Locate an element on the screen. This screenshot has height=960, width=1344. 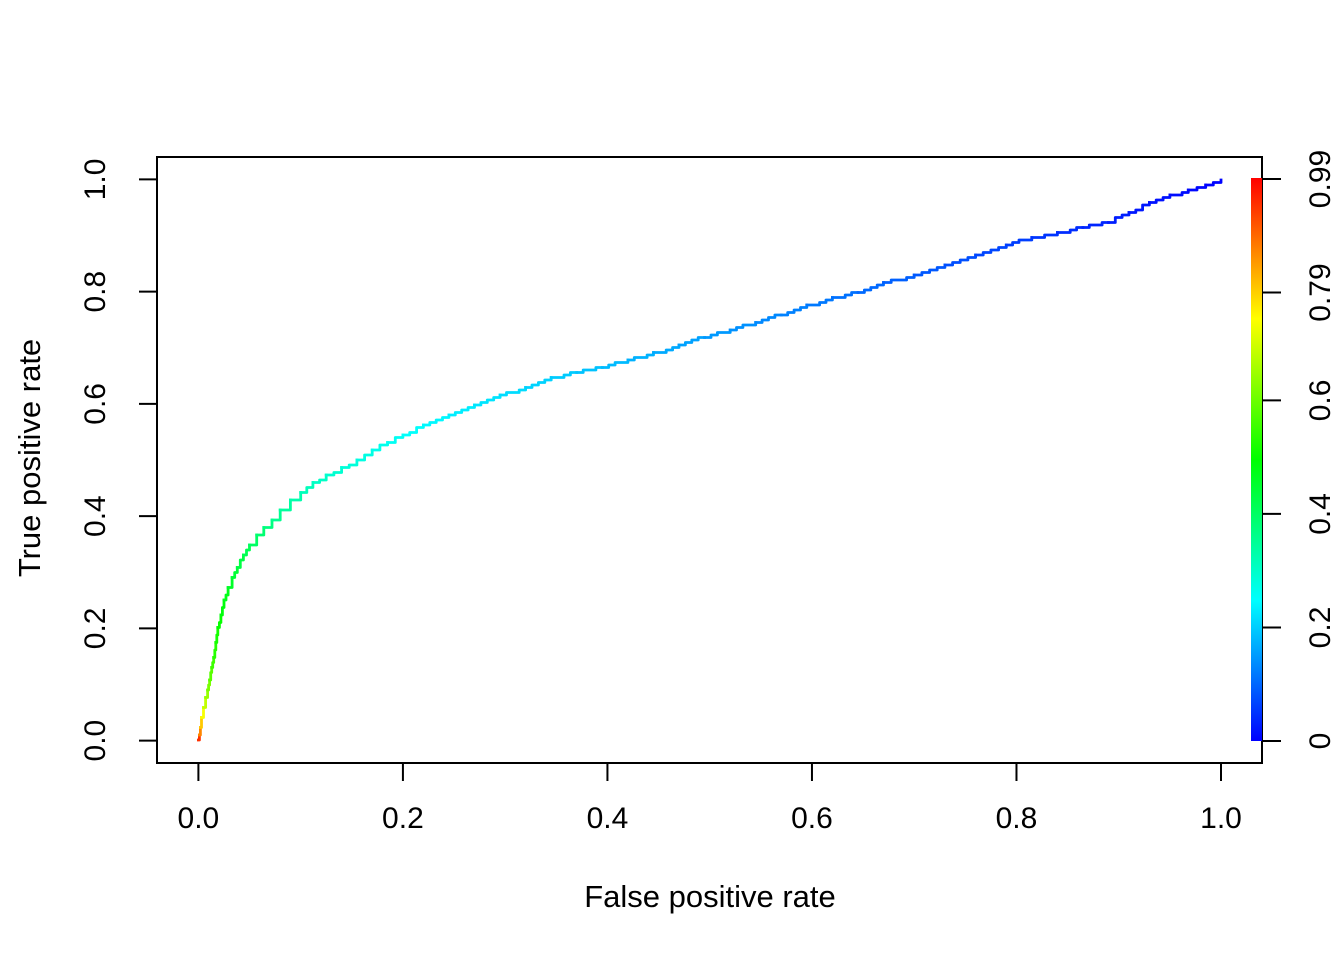
y-axis-tick-label: 1.0 is located at coordinates (95, 180).